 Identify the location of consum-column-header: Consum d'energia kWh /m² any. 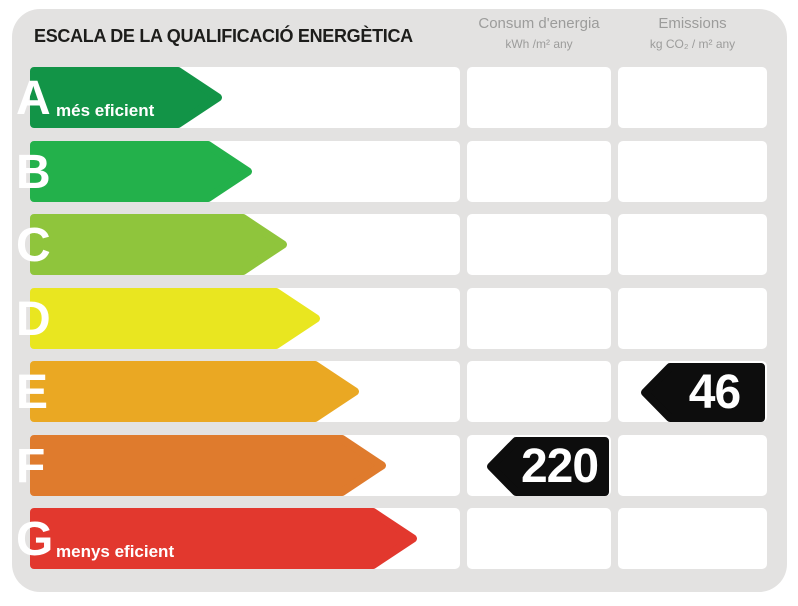
(539, 33).